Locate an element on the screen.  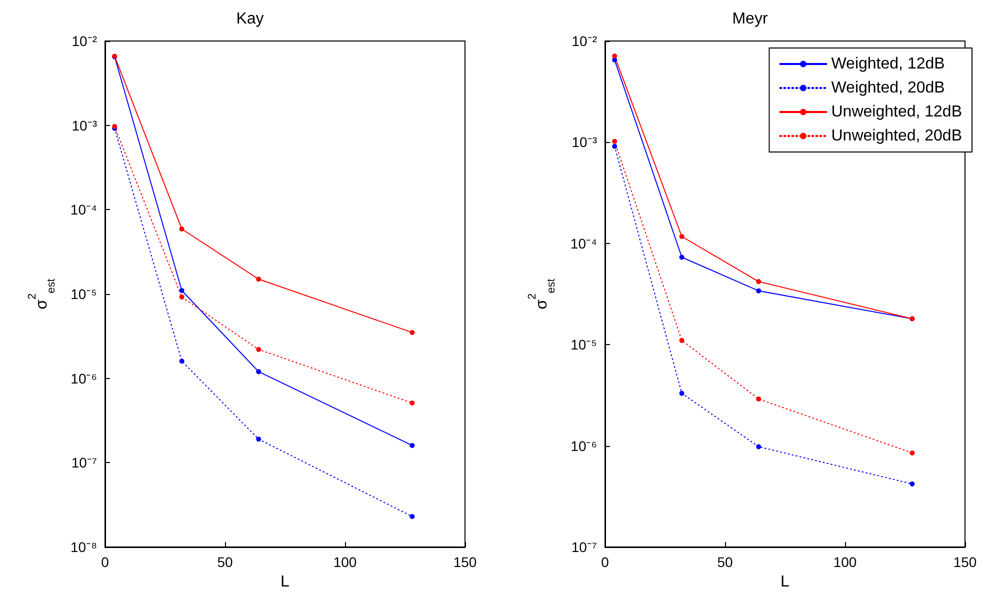
y-tick-label: 10⁻⁸ is located at coordinates (84, 547).